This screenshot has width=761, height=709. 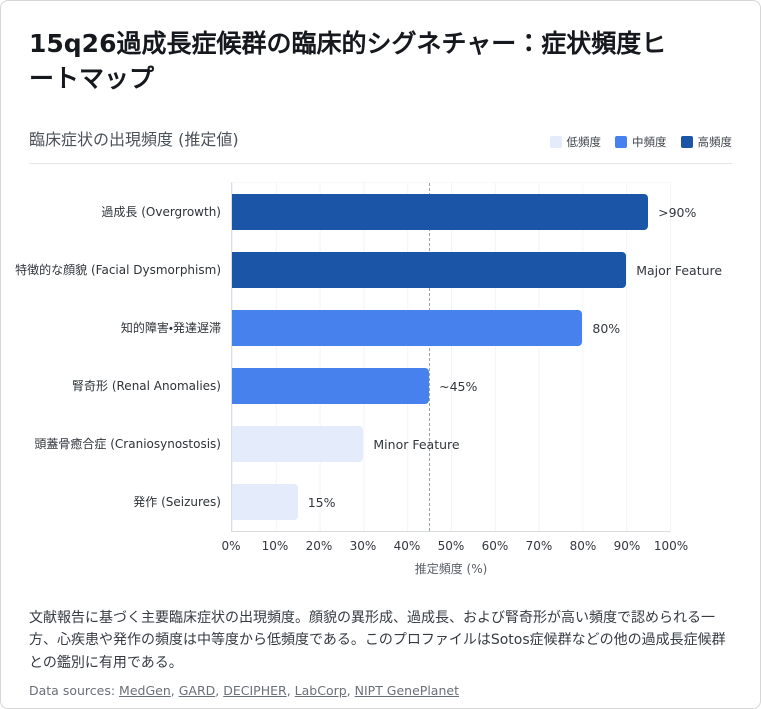 I want to click on page-title: 15q26過成長症候群の臨床的シグネチャー：症状頻度ヒートマップ, so click(x=348, y=61).